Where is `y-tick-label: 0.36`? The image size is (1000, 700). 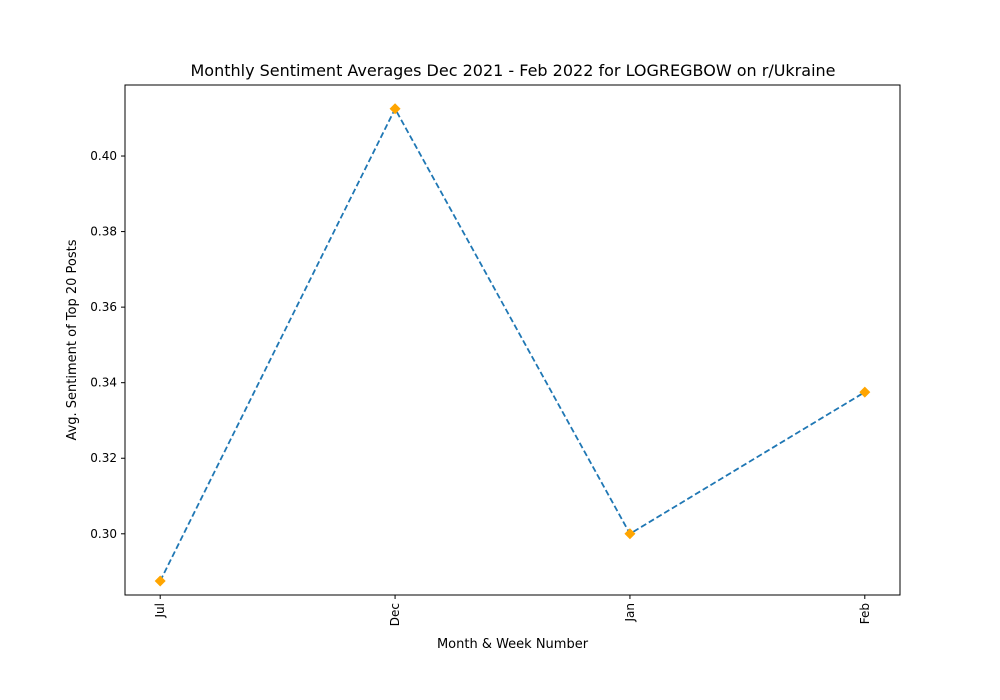 y-tick-label: 0.36 is located at coordinates (103, 307).